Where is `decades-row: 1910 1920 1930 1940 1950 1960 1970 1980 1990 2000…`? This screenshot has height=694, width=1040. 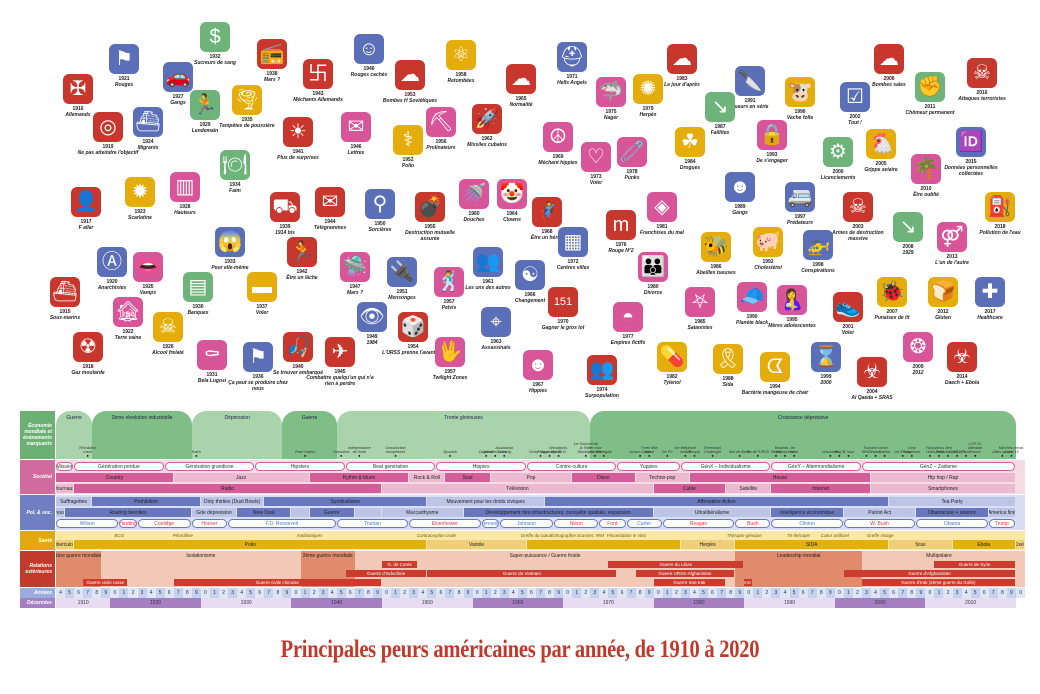
decades-row: 1910 1920 1930 1940 1950 1960 1970 1980 1990 2000… is located at coordinates (540, 603).